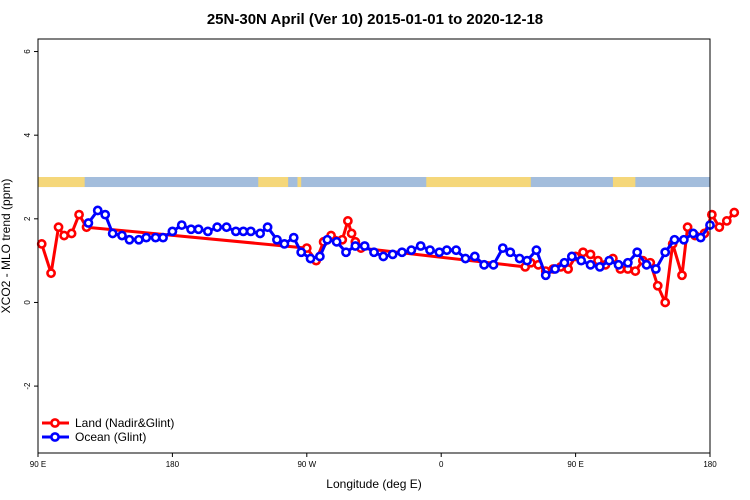 The height and width of the screenshot is (500, 750). What do you see at coordinates (55, 437) in the screenshot?
I see `legend-swatch-marker` at bounding box center [55, 437].